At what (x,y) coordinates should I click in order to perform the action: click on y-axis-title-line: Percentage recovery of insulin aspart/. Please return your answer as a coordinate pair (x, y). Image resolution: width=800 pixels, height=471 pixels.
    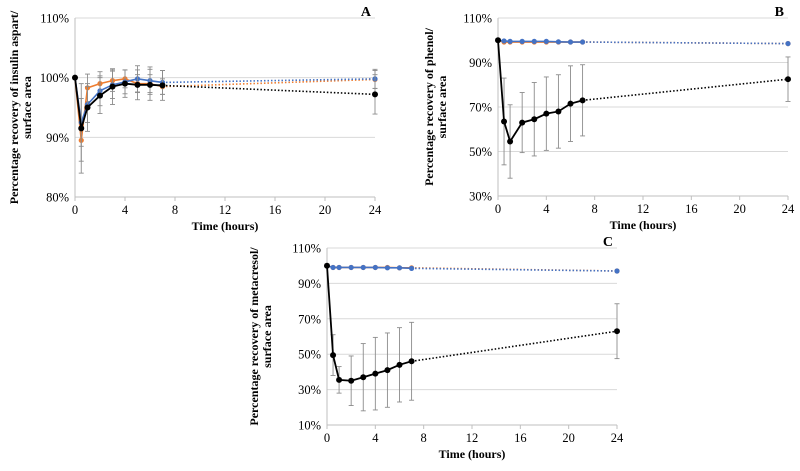
    Looking at the image, I should click on (14, 107).